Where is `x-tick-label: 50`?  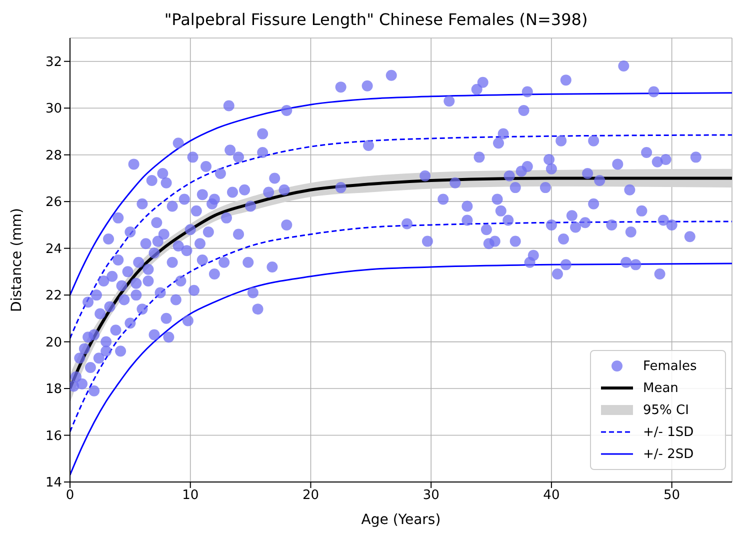
x-tick-label: 50 is located at coordinates (672, 496).